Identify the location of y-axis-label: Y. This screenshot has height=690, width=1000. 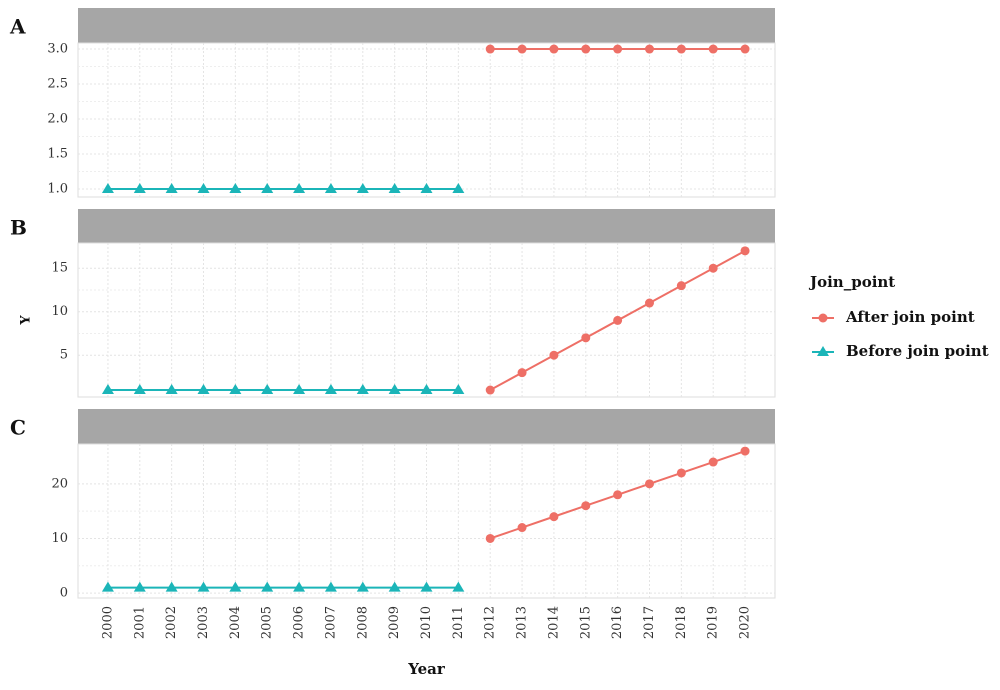
(26, 320).